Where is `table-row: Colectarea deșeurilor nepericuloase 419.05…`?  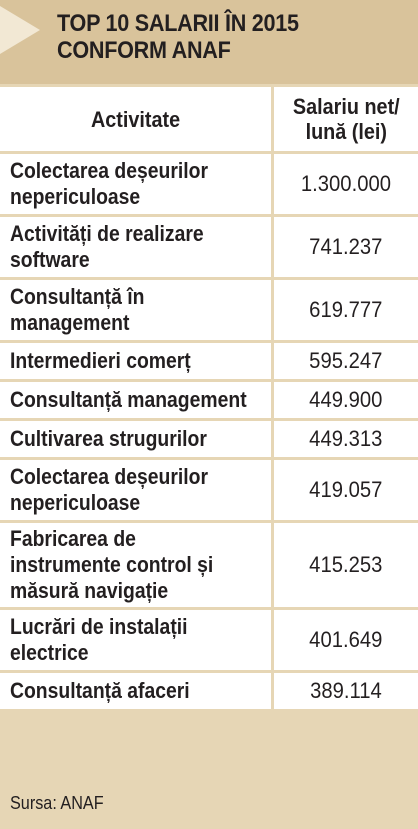
table-row: Colectarea deșeurilor nepericuloase 419.05… is located at coordinates (209, 490).